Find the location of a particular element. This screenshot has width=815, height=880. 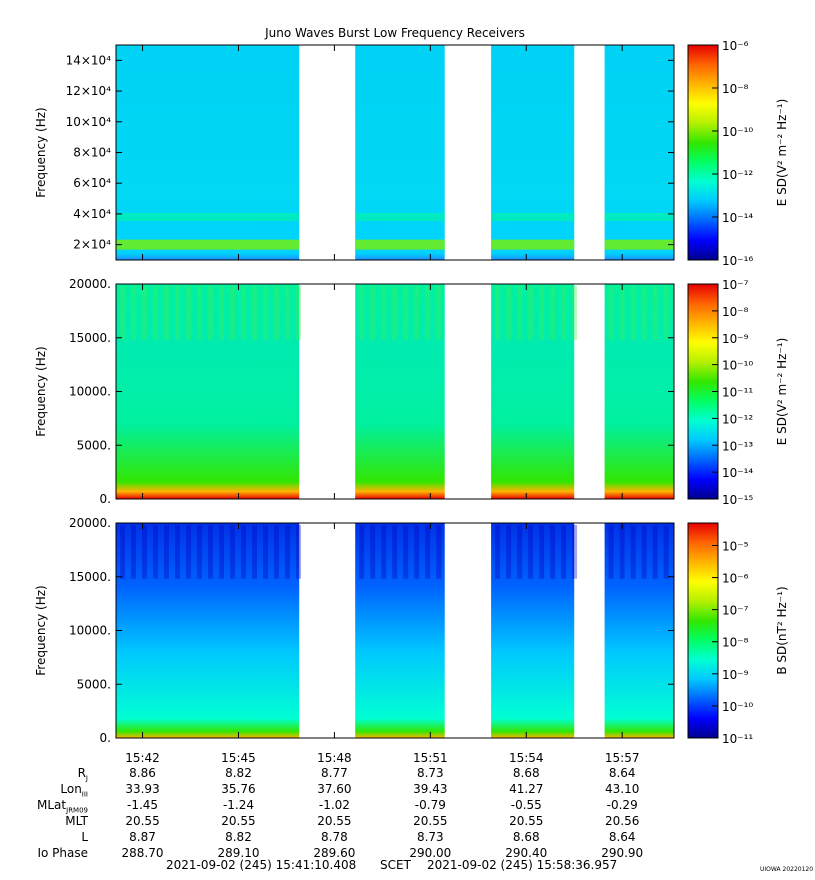

y-tick-label: 15000. is located at coordinates (90, 338).